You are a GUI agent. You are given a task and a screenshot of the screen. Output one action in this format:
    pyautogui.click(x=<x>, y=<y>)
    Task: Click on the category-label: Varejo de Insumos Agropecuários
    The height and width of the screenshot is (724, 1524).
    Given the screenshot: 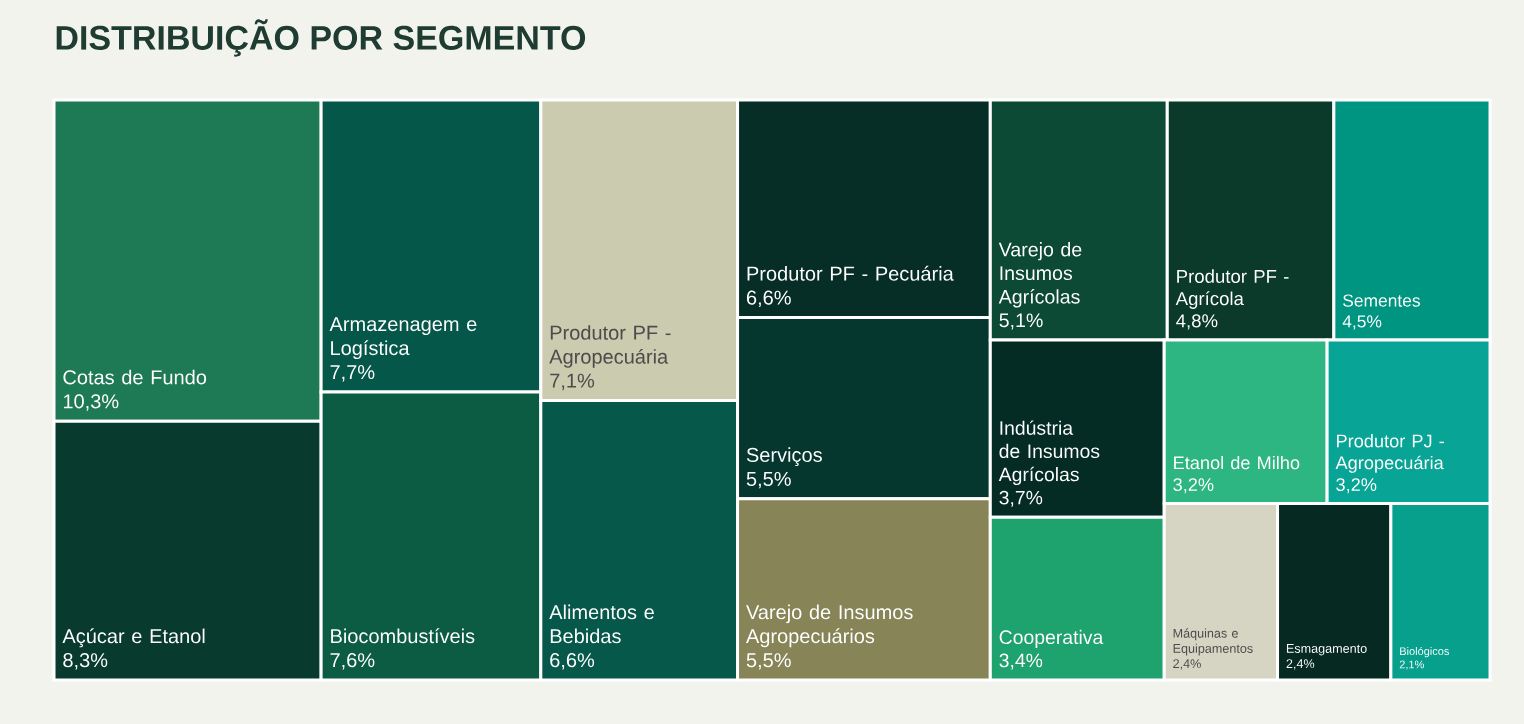 What is the action you would take?
    pyautogui.click(x=829, y=626)
    